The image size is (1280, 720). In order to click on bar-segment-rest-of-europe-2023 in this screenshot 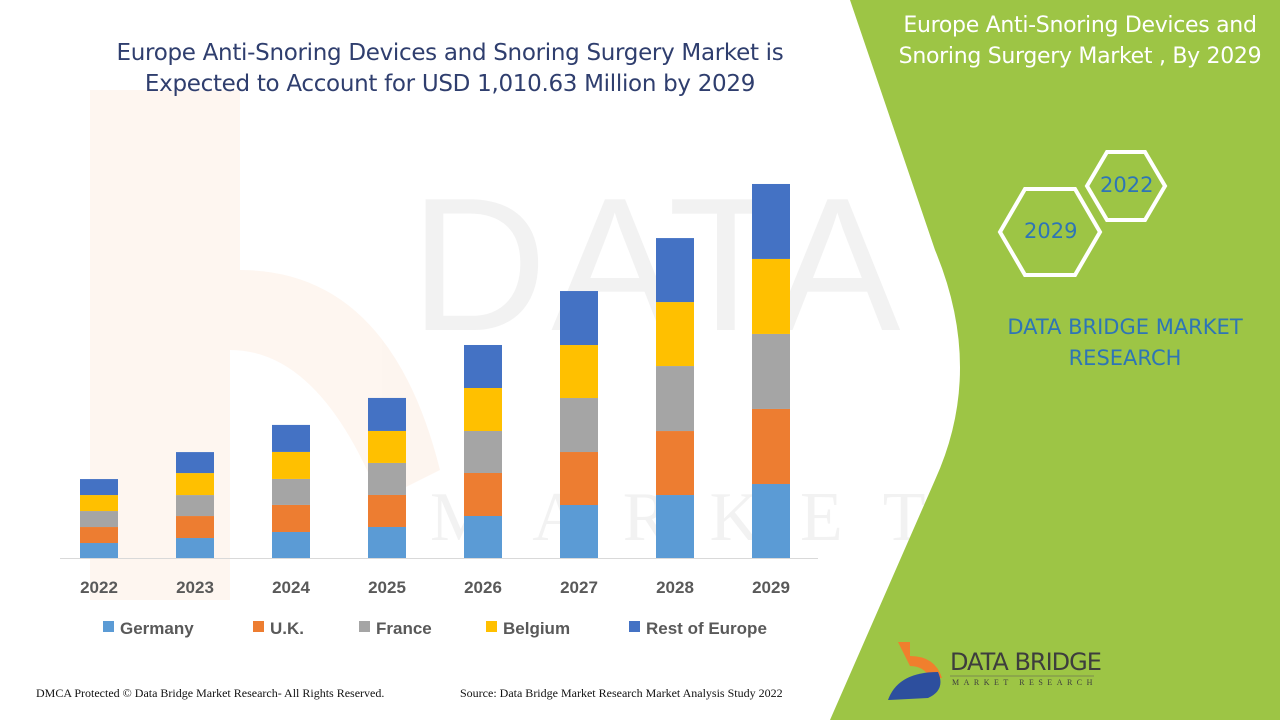, I will do `click(195, 463)`.